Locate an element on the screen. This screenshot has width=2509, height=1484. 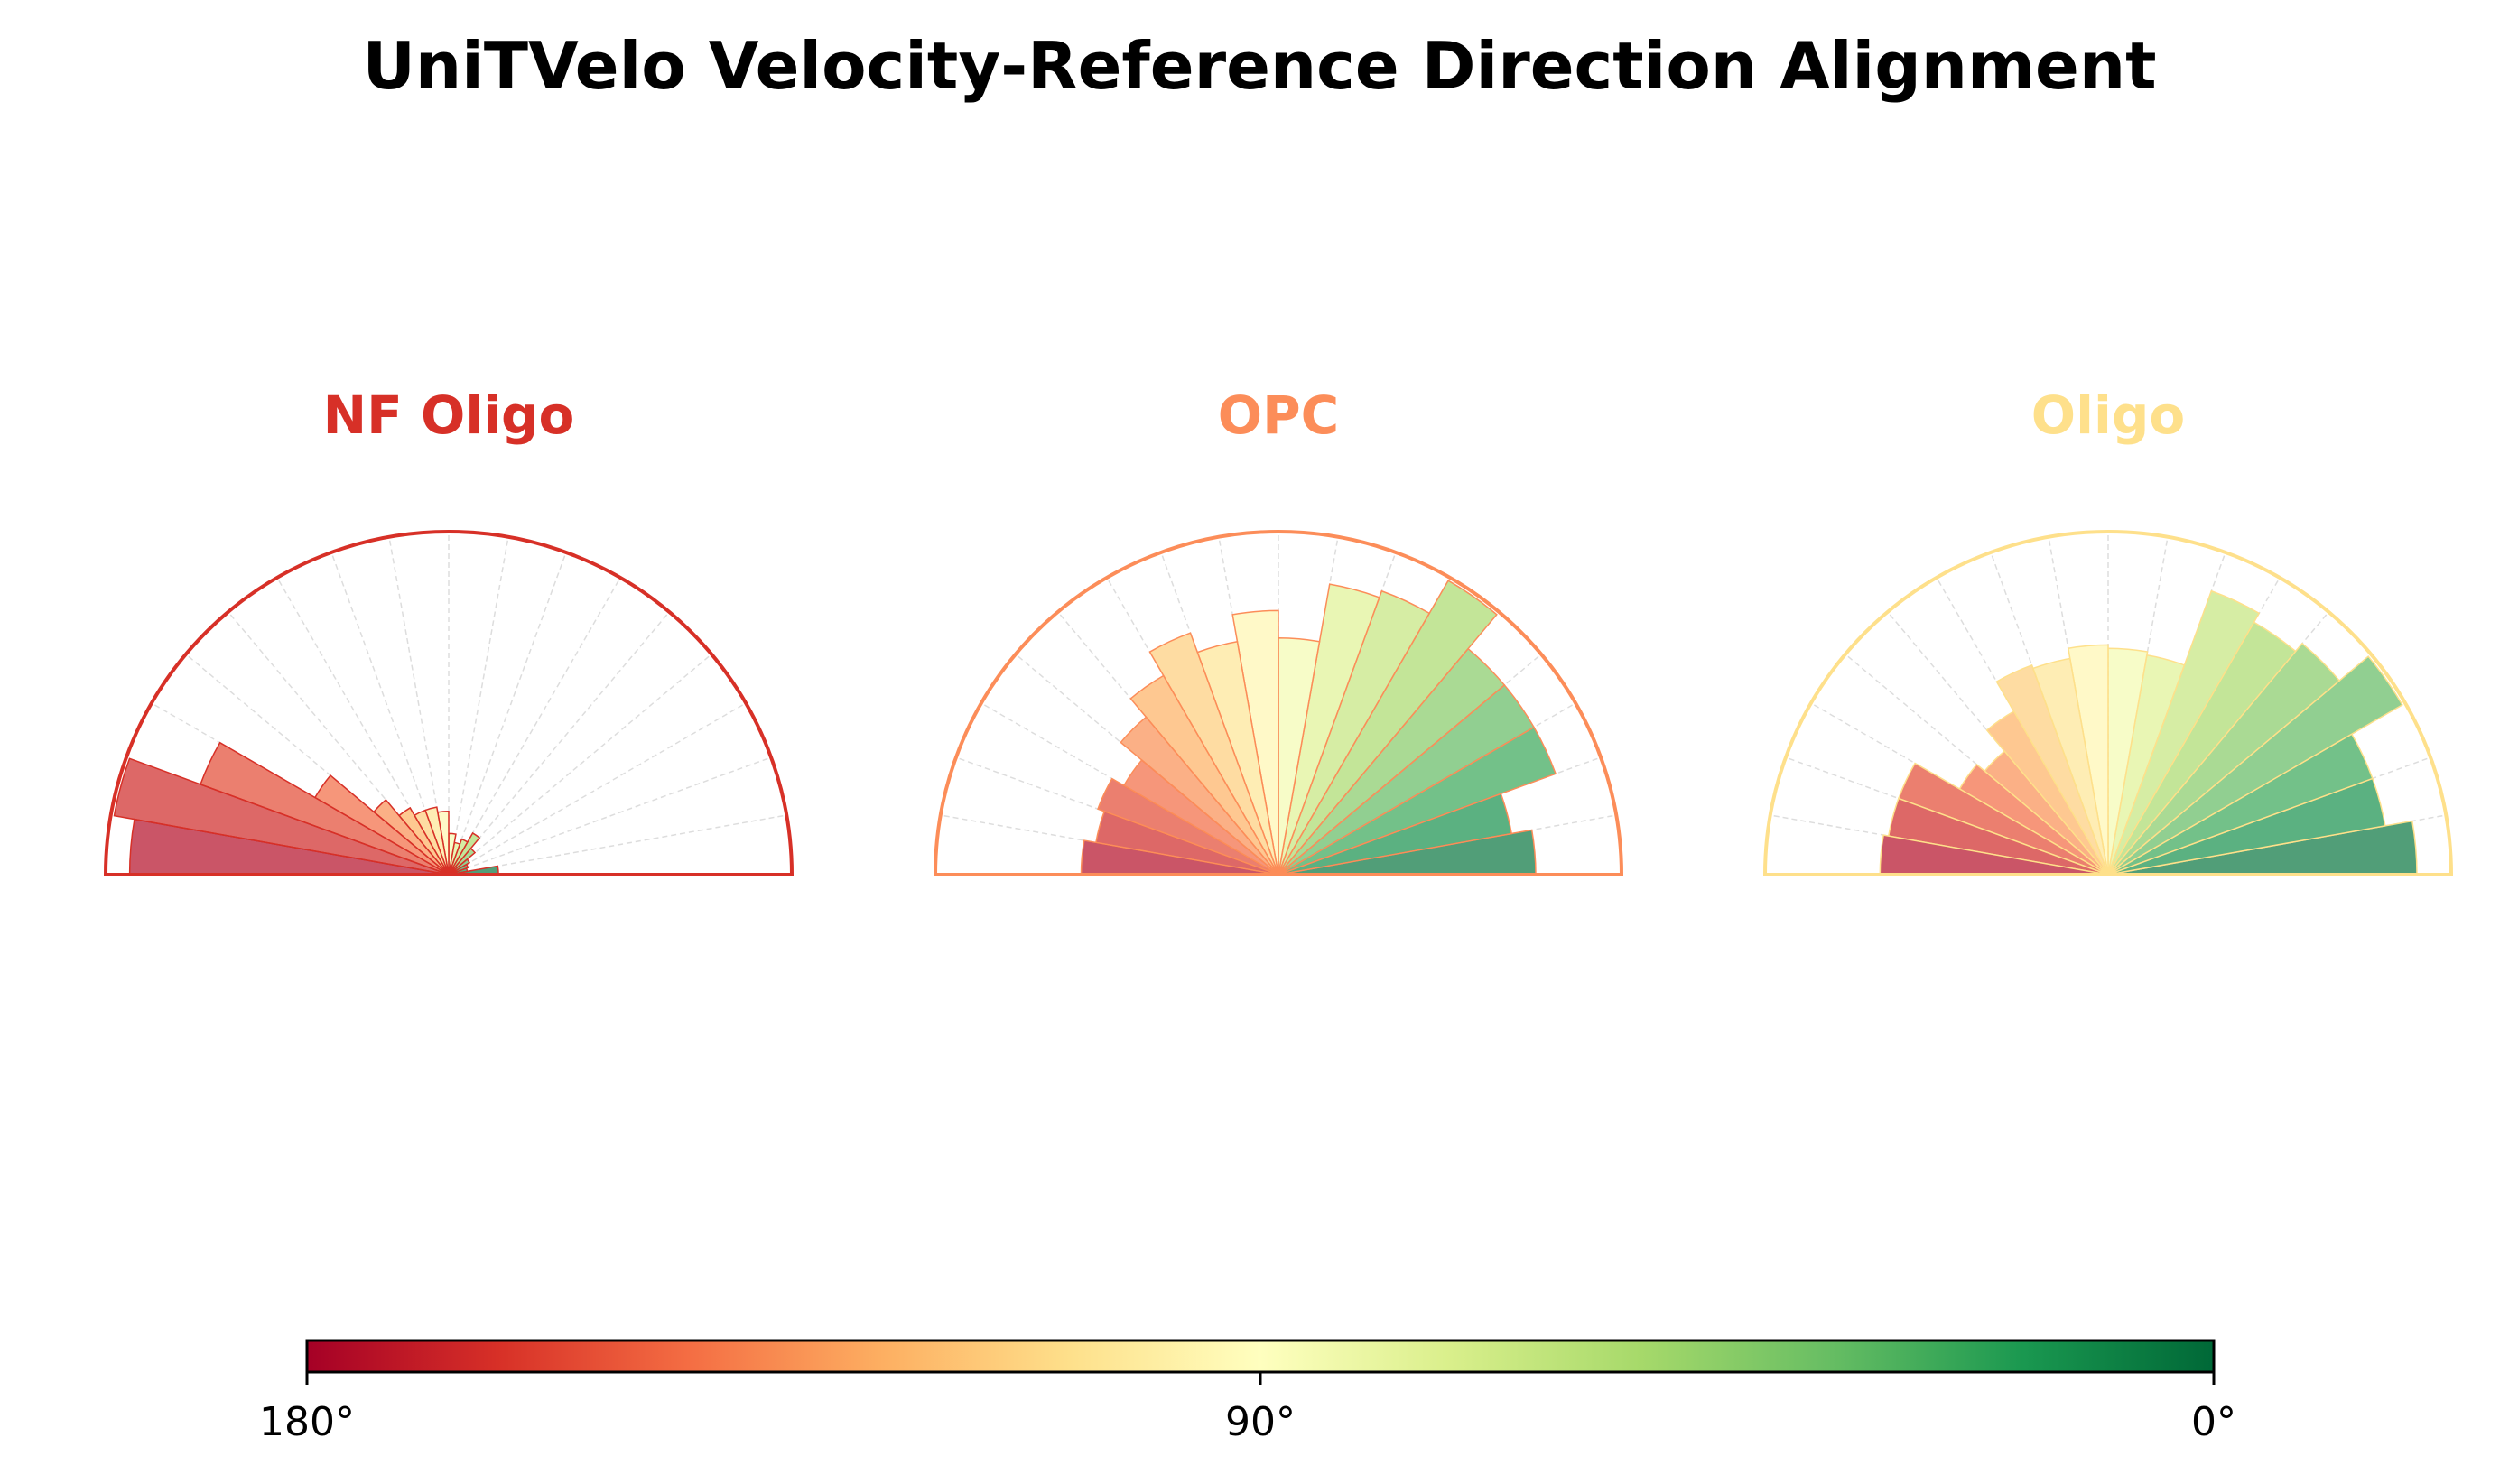
panel-title: NF Oligo is located at coordinates (449, 416).